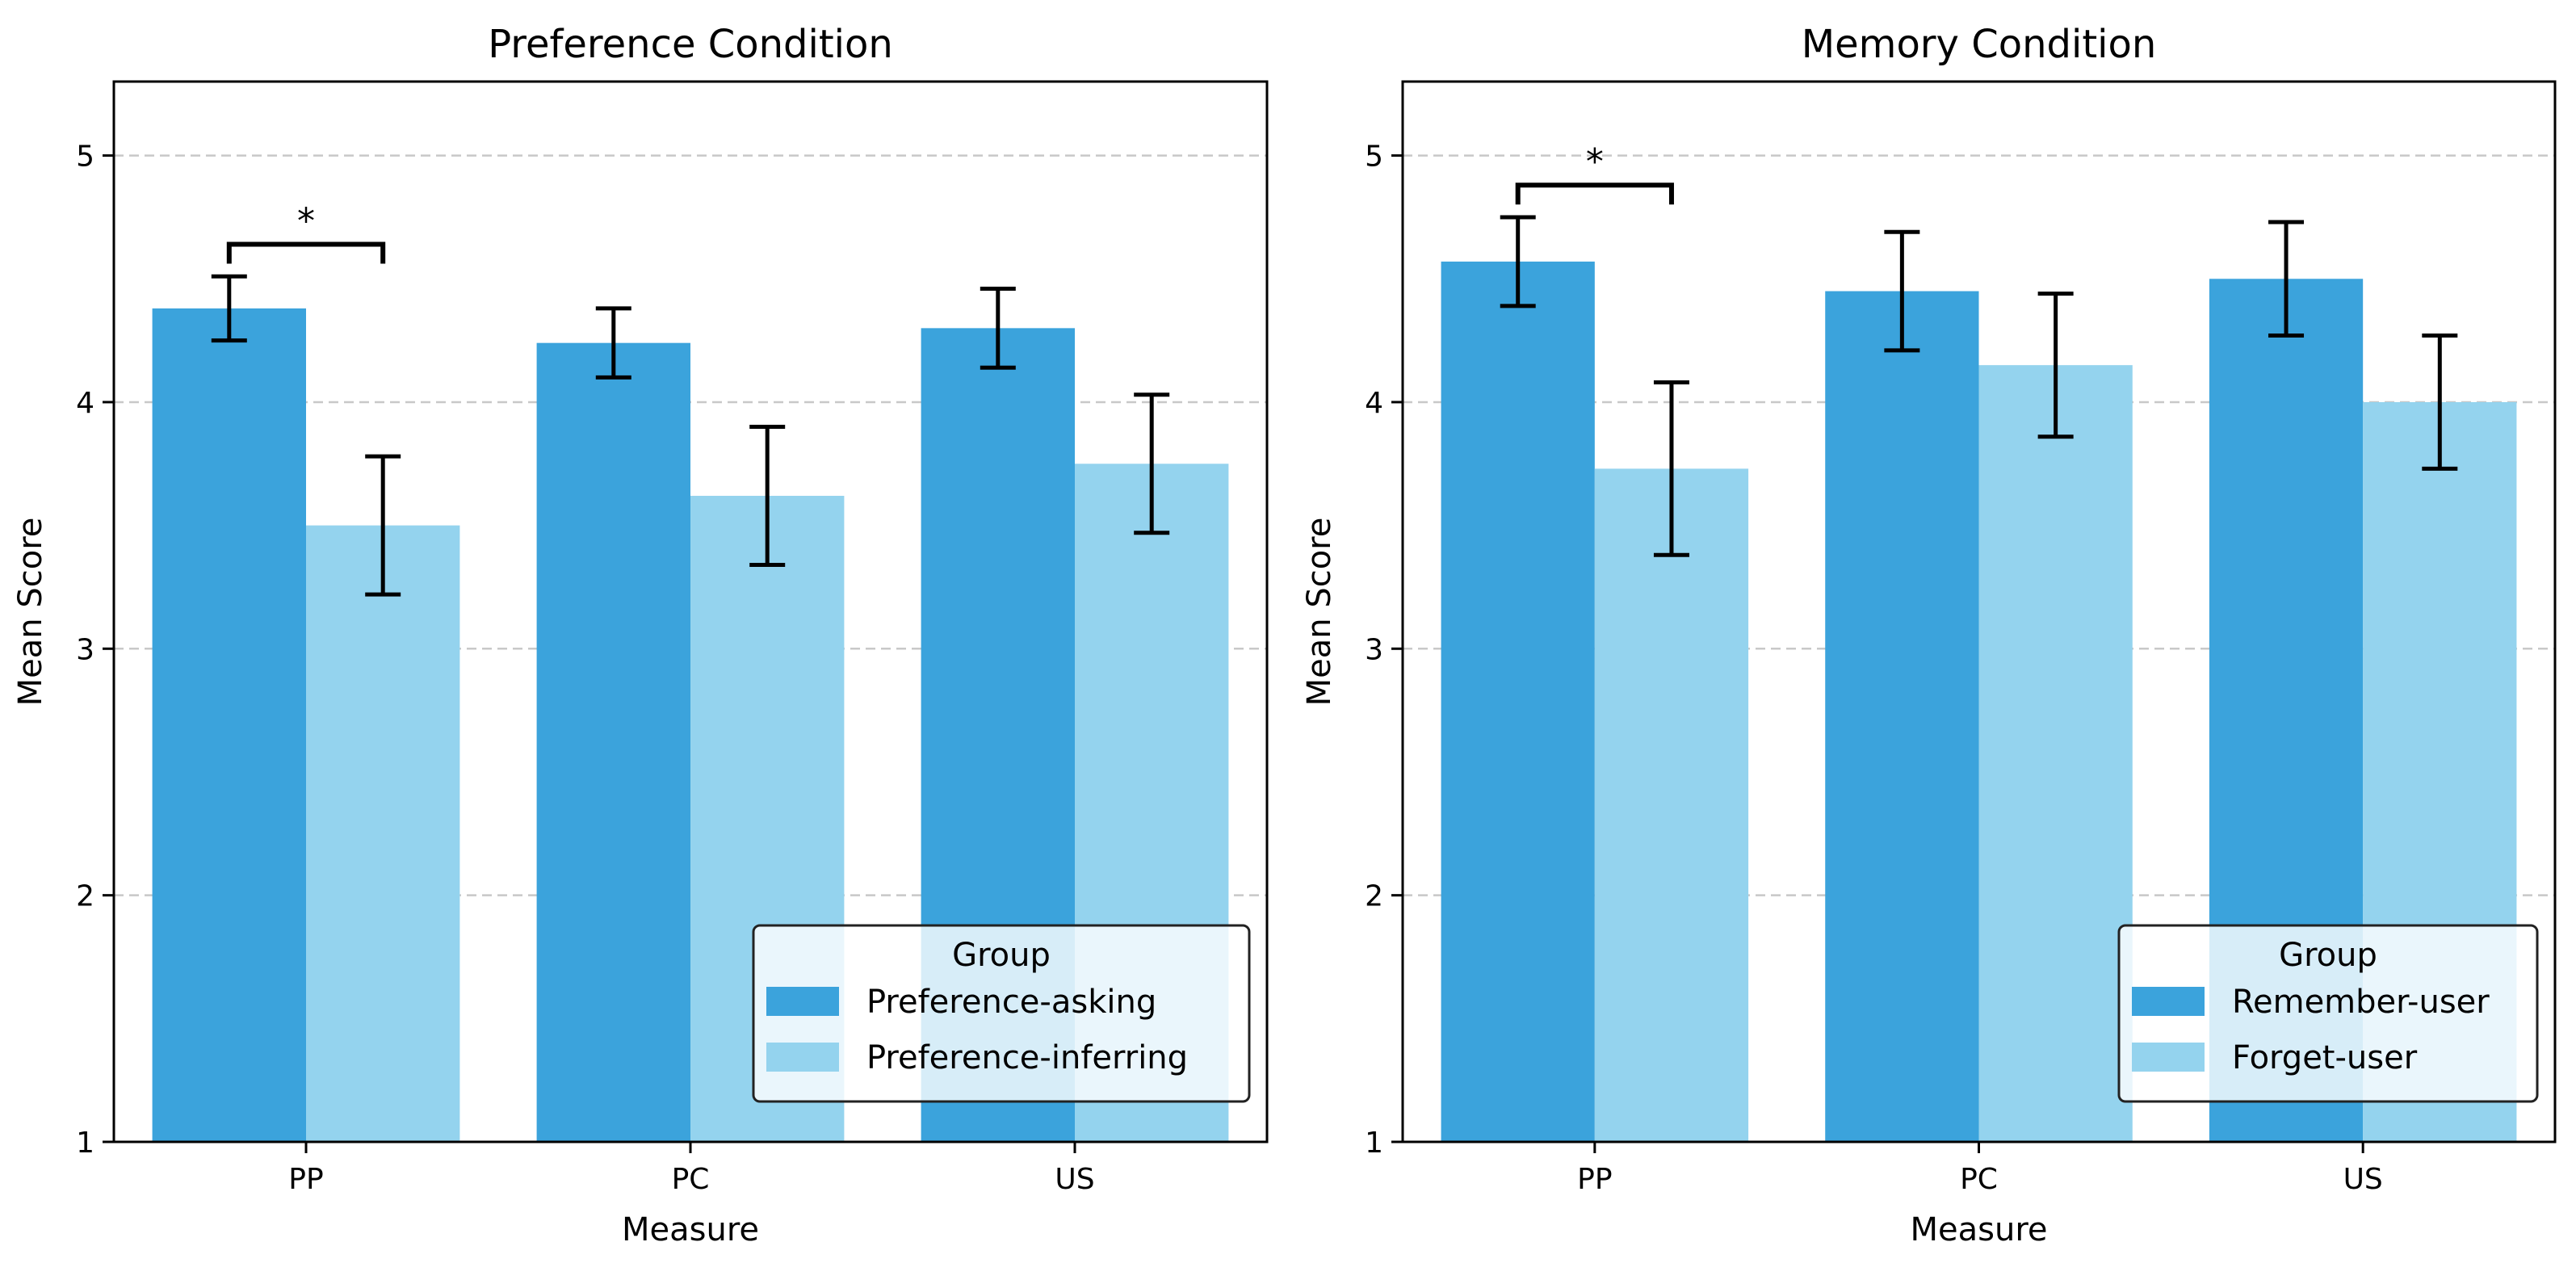  I want to click on bar-preference-asking-pp, so click(229, 725).